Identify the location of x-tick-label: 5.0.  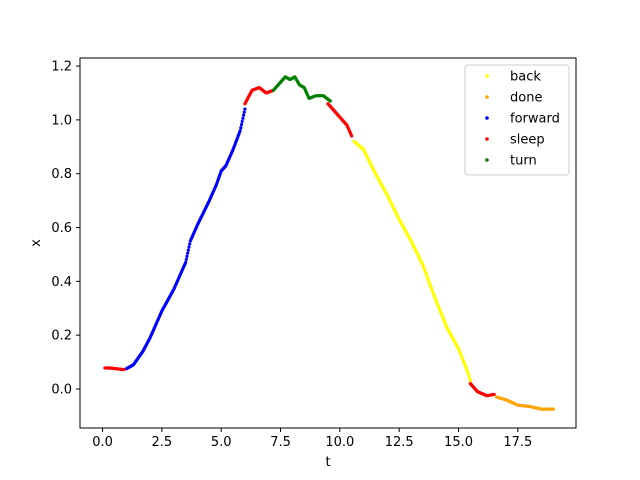
(221, 442).